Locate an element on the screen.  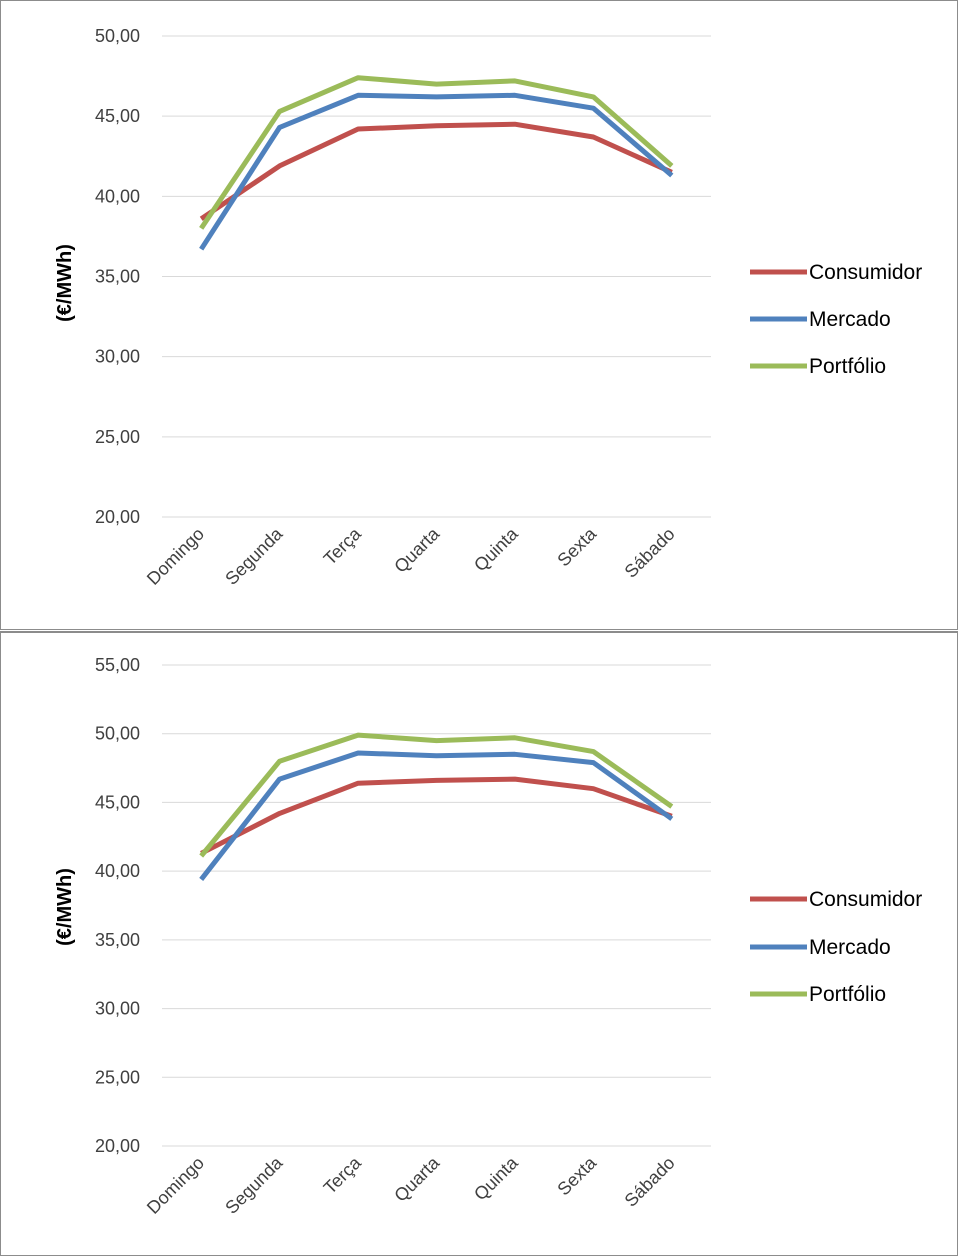
chart-1-x-tick-label: Segunda is located at coordinates (254, 556).